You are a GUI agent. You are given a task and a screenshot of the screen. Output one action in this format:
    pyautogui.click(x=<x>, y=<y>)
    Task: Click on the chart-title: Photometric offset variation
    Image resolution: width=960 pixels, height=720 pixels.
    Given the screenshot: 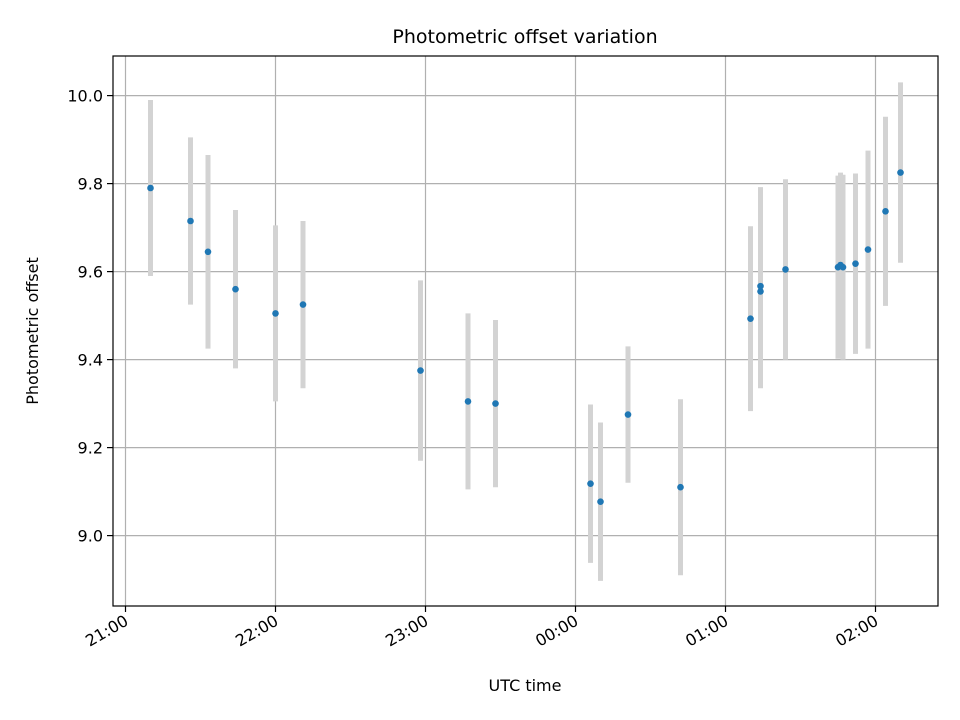 What is the action you would take?
    pyautogui.click(x=524, y=37)
    